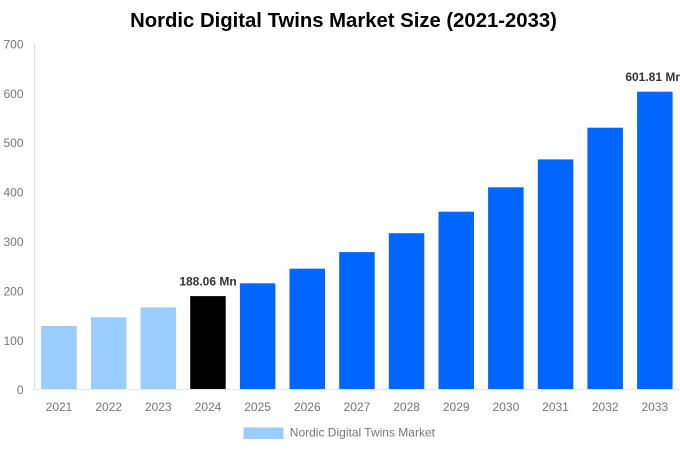  Describe the element at coordinates (307, 407) in the screenshot. I see `svg-text: 2026` at that location.